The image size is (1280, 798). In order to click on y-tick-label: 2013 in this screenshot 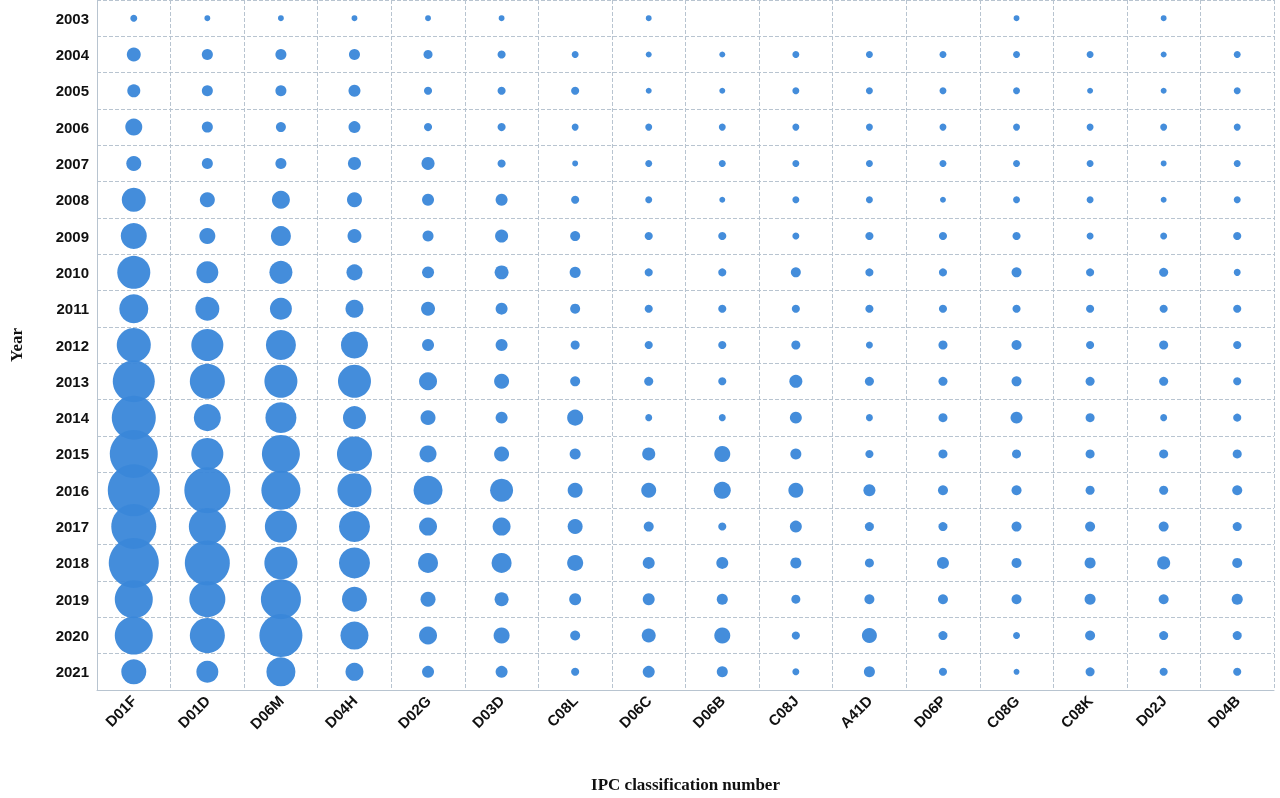, I will do `click(72, 381)`.